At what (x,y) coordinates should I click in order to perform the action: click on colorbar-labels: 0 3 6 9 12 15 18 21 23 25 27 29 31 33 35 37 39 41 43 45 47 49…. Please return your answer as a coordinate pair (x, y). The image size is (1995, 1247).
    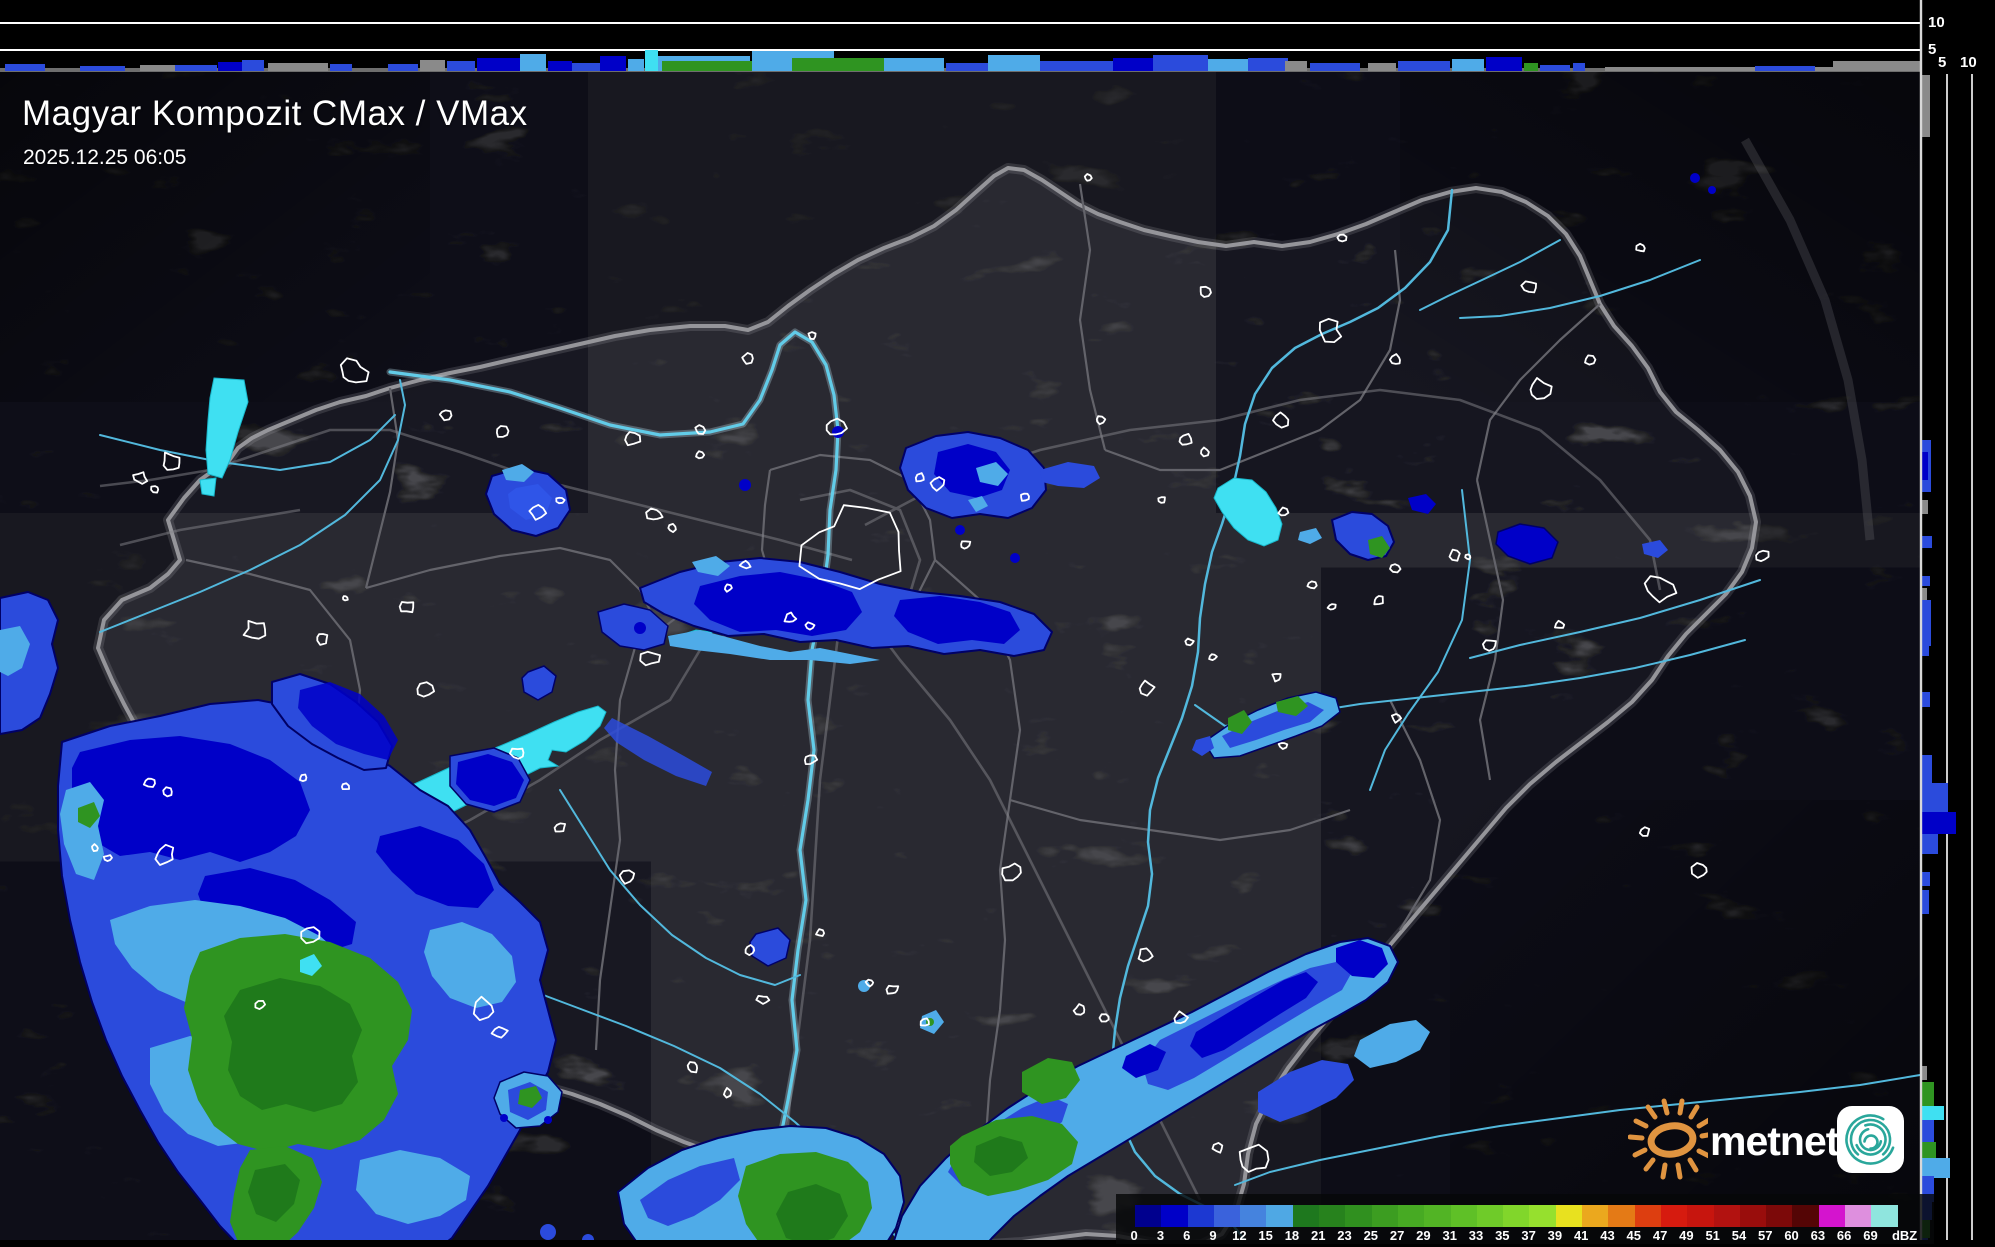
    Looking at the image, I should click on (1523, 1235).